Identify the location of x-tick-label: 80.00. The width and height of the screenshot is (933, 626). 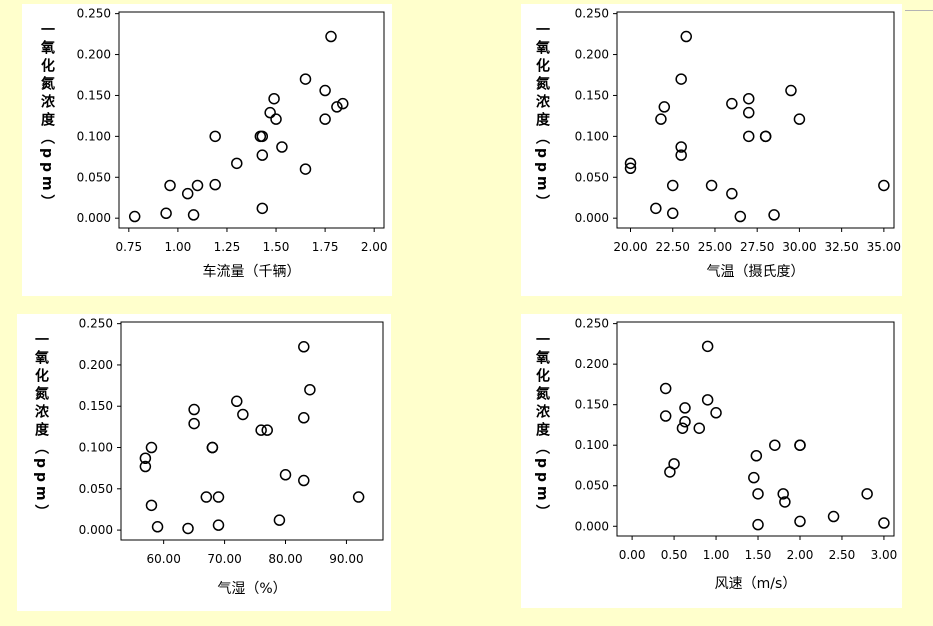
(285, 559).